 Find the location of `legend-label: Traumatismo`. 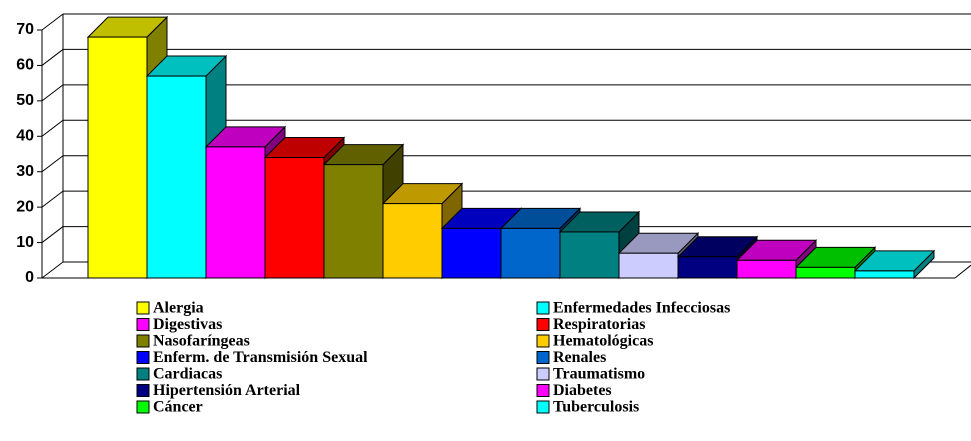

legend-label: Traumatismo is located at coordinates (599, 374).